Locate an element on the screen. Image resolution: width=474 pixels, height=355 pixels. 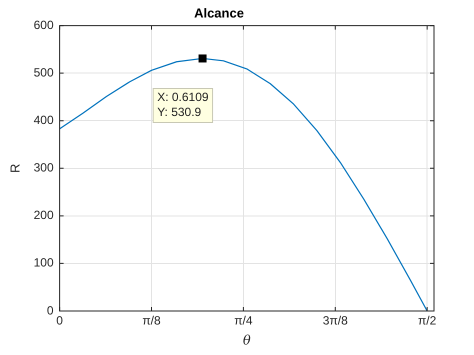
x-tick-label: π/8 is located at coordinates (151, 321).